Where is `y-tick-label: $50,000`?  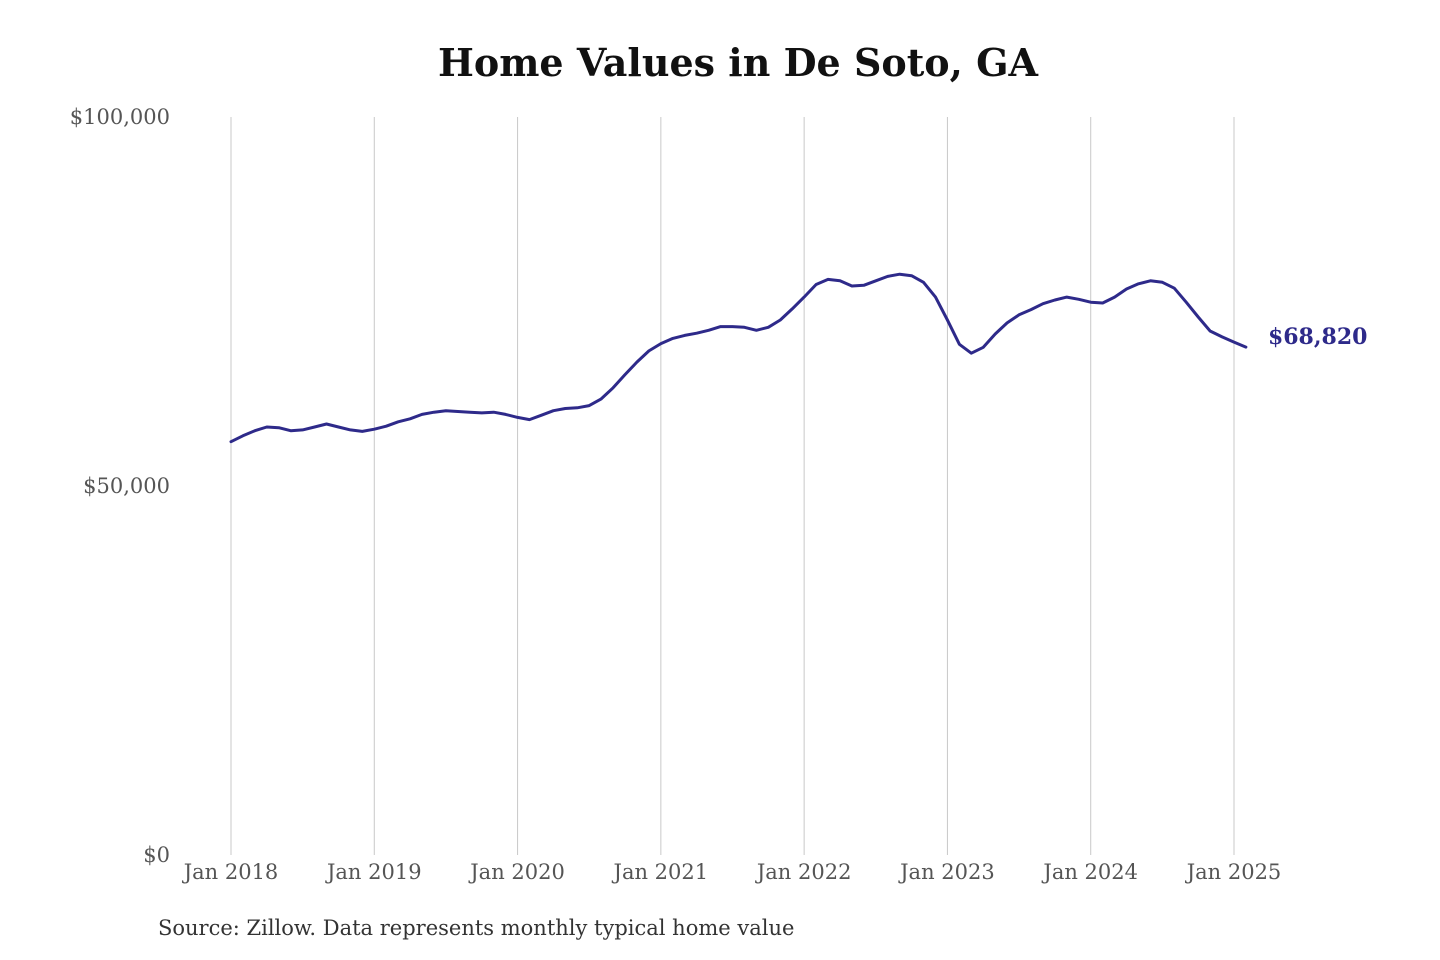
y-tick-label: $50,000 is located at coordinates (126, 486).